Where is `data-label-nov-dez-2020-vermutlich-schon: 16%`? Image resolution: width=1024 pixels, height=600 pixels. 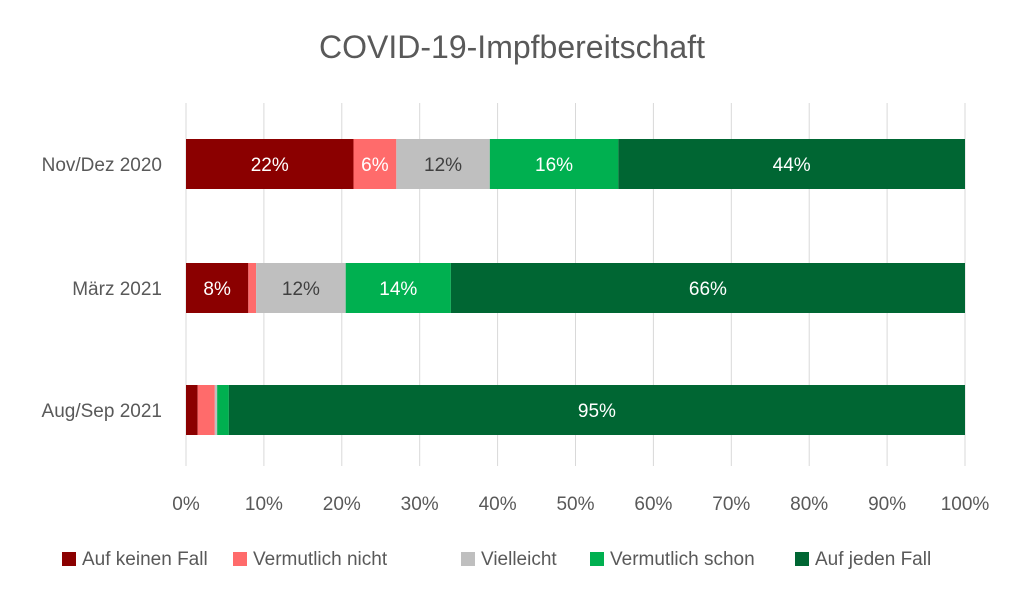 data-label-nov-dez-2020-vermutlich-schon: 16% is located at coordinates (554, 165).